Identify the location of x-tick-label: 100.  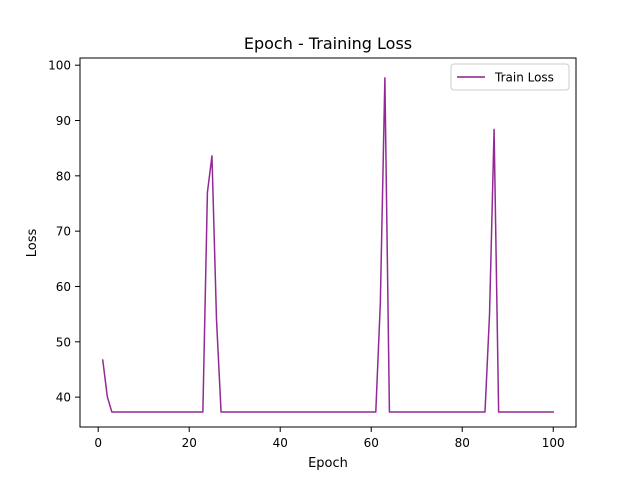
(553, 443).